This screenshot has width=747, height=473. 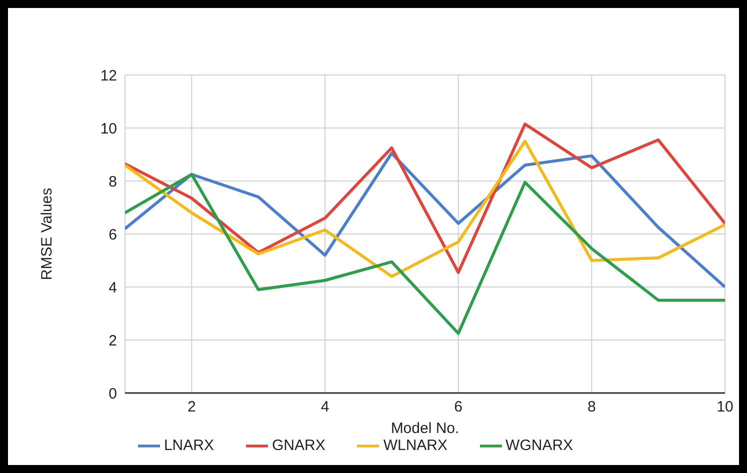 What do you see at coordinates (112, 235) in the screenshot?
I see `y-tick-label: 6` at bounding box center [112, 235].